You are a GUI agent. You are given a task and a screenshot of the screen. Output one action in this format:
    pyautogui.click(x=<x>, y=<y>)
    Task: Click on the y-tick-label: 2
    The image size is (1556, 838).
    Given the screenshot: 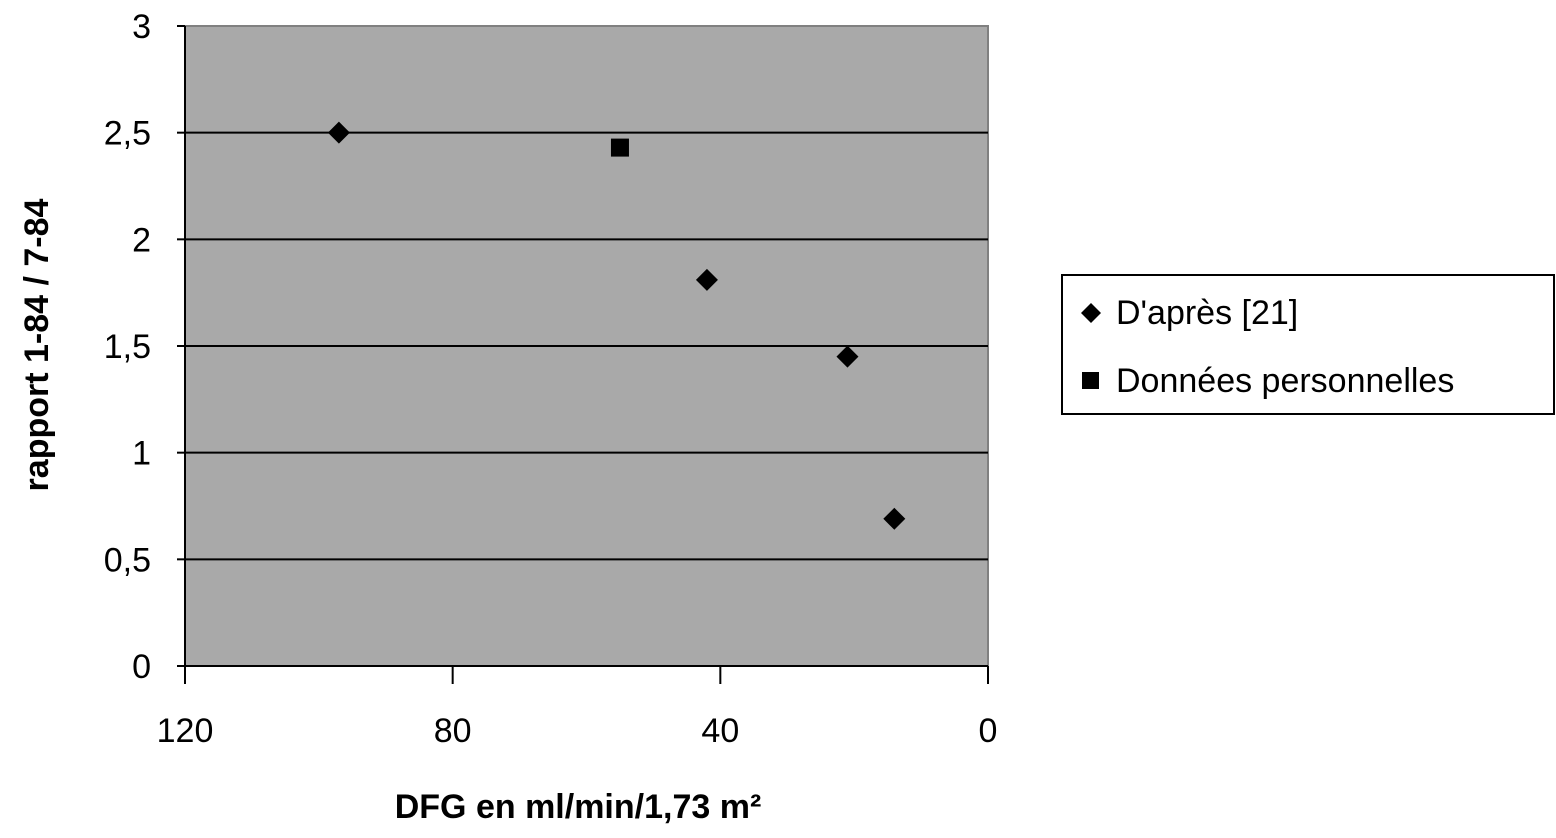 What is the action you would take?
    pyautogui.click(x=141, y=240)
    